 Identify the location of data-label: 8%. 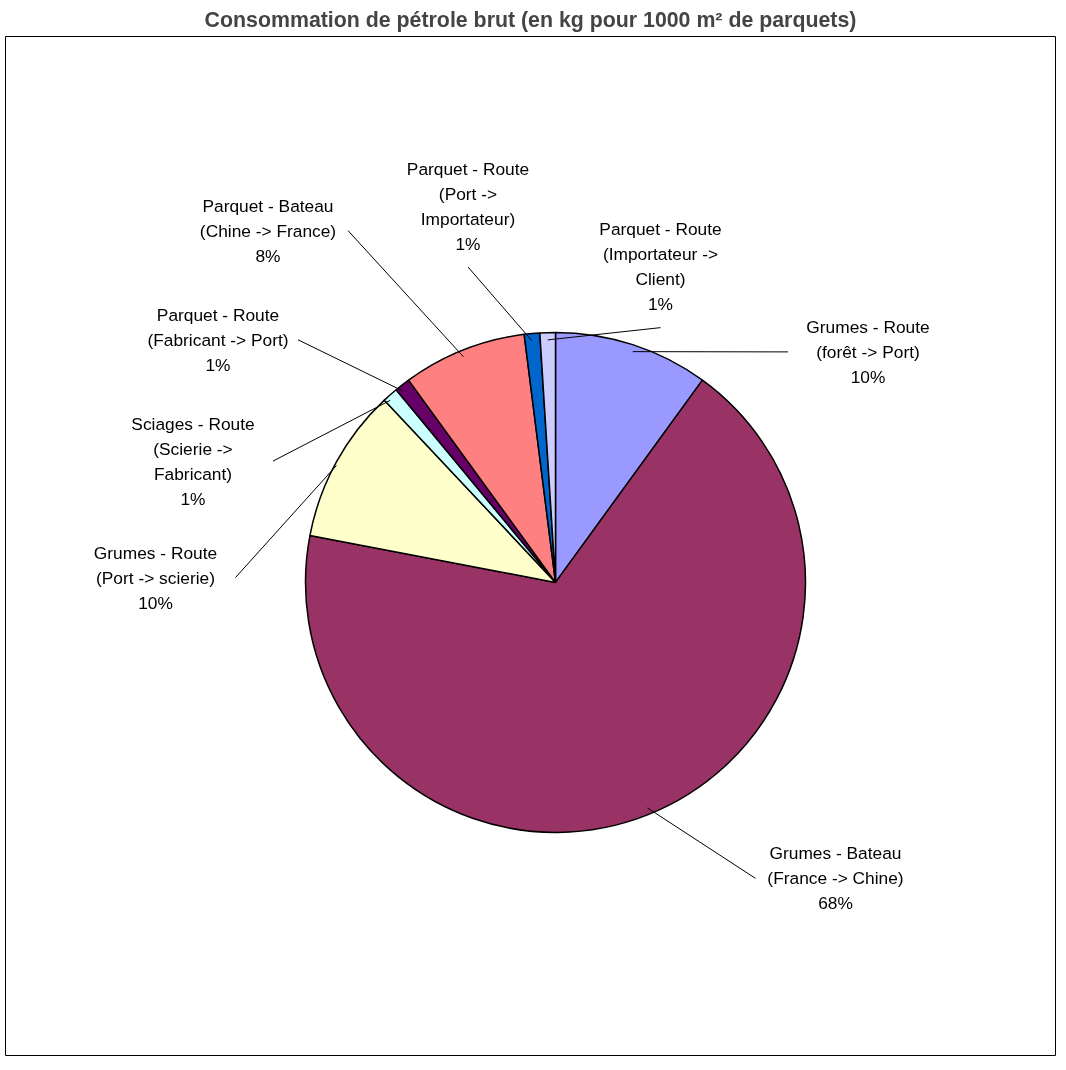
(268, 255).